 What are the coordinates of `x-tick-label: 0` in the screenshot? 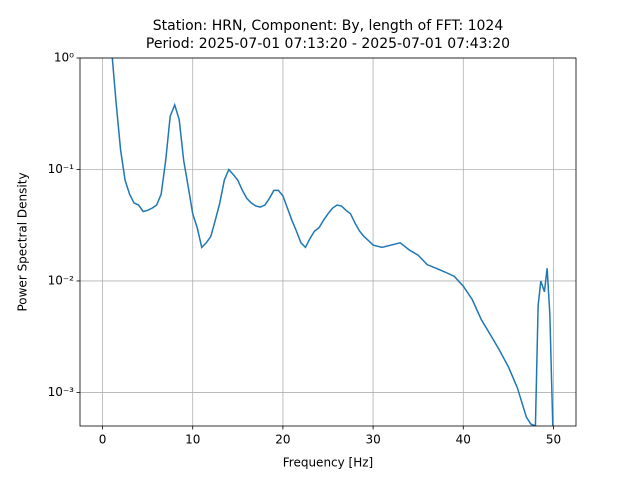 It's located at (103, 440).